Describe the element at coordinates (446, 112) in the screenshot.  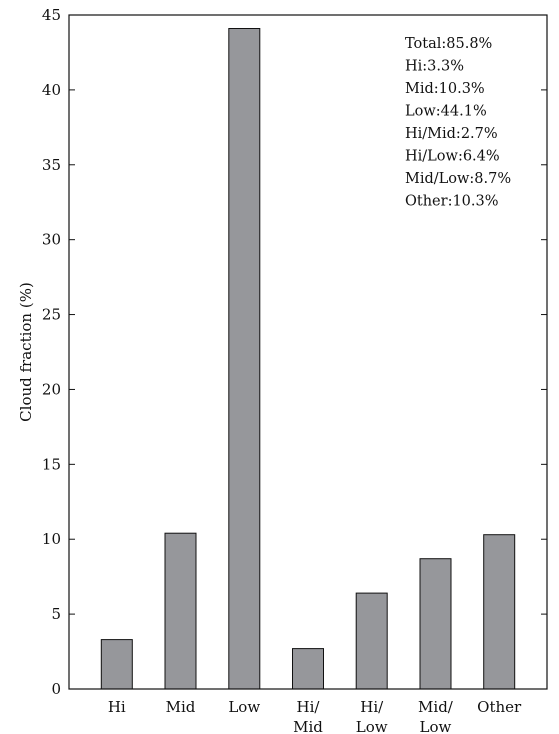
I see `annotation-line: Low:44.1%` at that location.